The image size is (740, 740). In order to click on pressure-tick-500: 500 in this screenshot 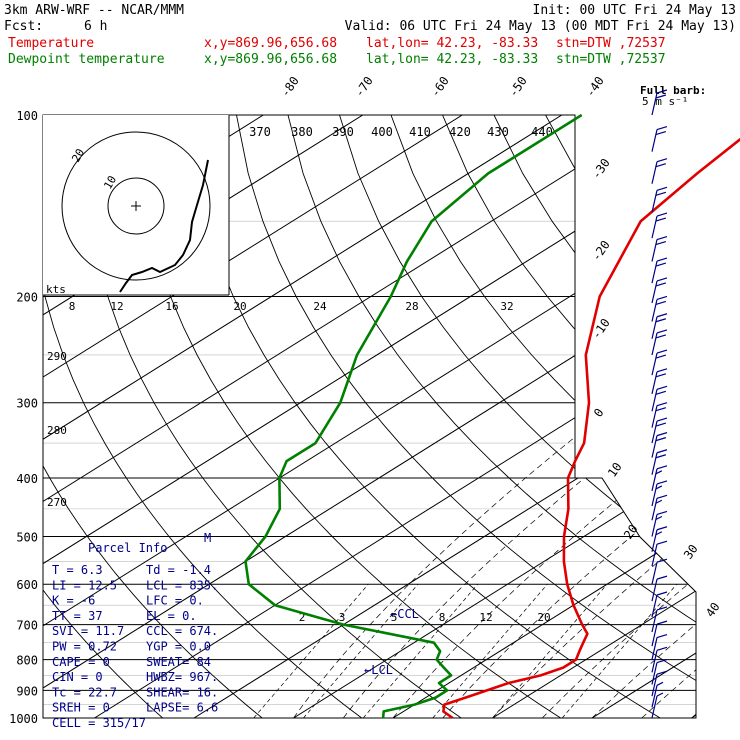, I will do `click(27, 537)`.